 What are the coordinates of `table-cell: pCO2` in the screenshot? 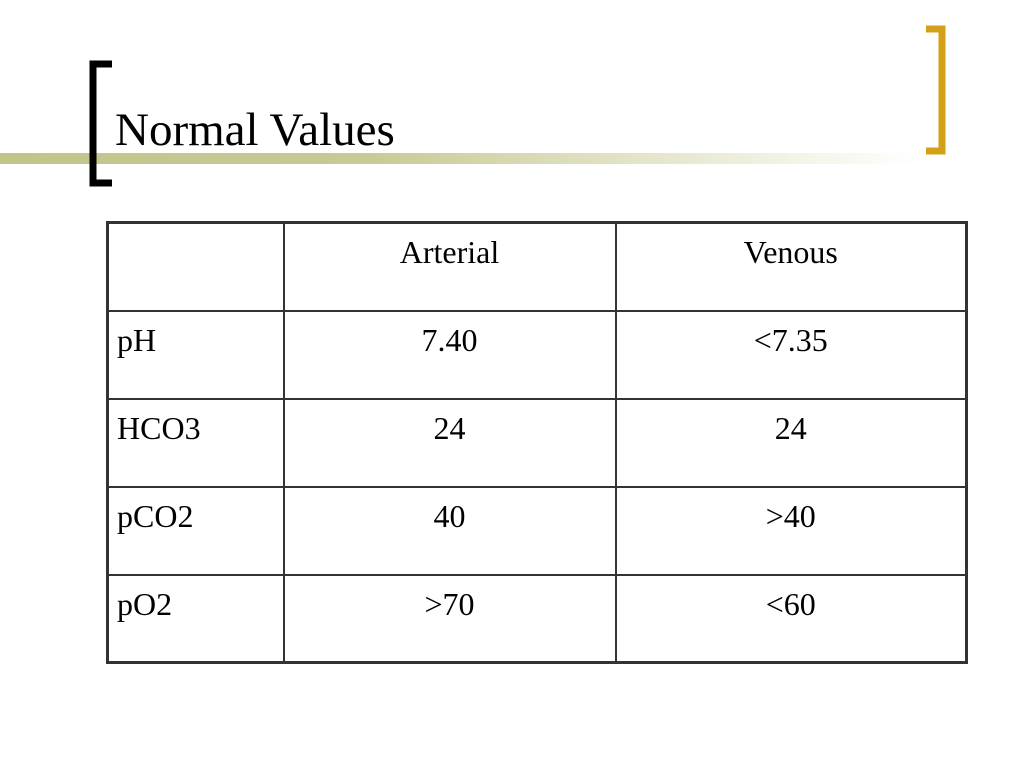 It's located at (195, 530).